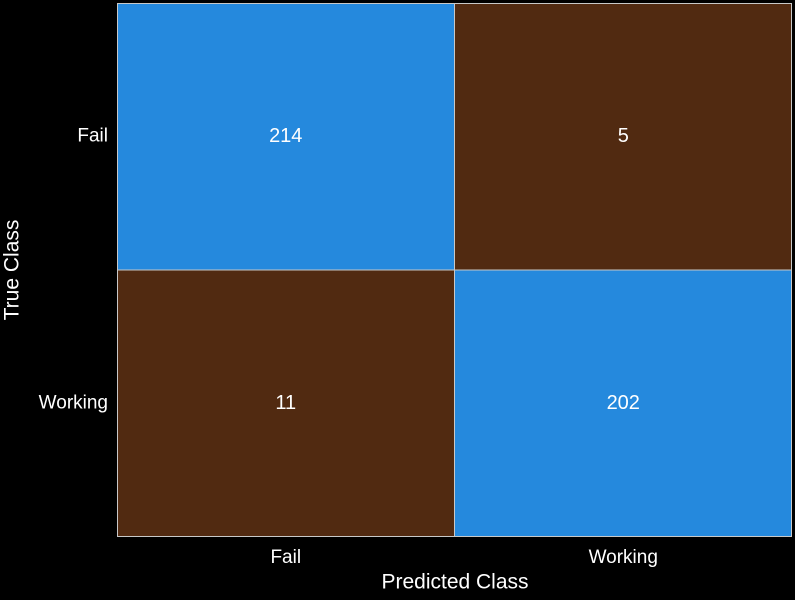  What do you see at coordinates (73, 270) in the screenshot?
I see `y-tick-labels: Fail Working` at bounding box center [73, 270].